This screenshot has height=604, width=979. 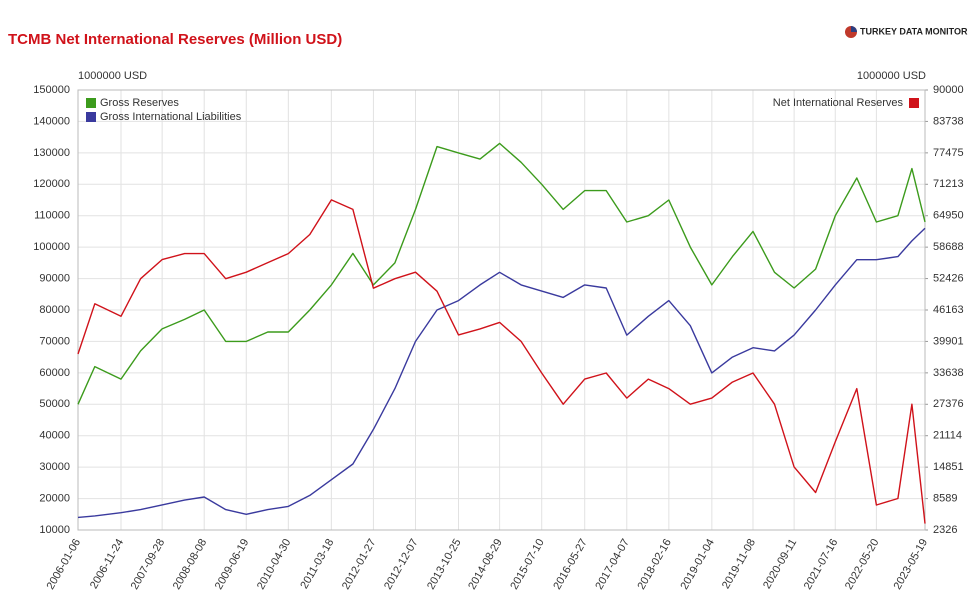 I want to click on y-unit-label: 1000000 USD, so click(x=112, y=76).